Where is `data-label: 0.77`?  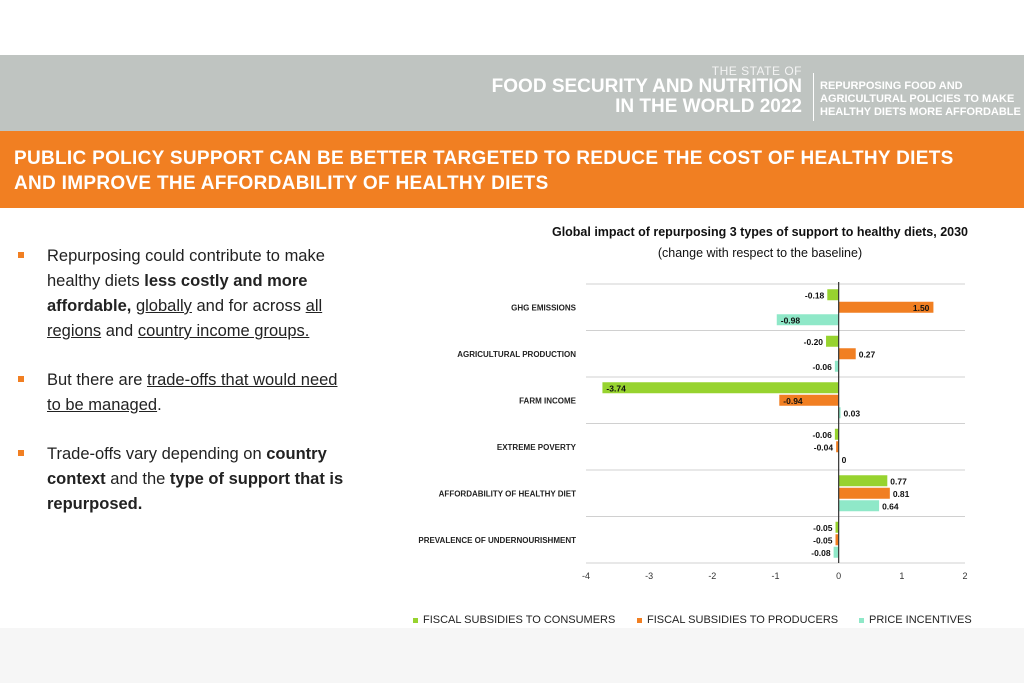
data-label: 0.77 is located at coordinates (898, 481).